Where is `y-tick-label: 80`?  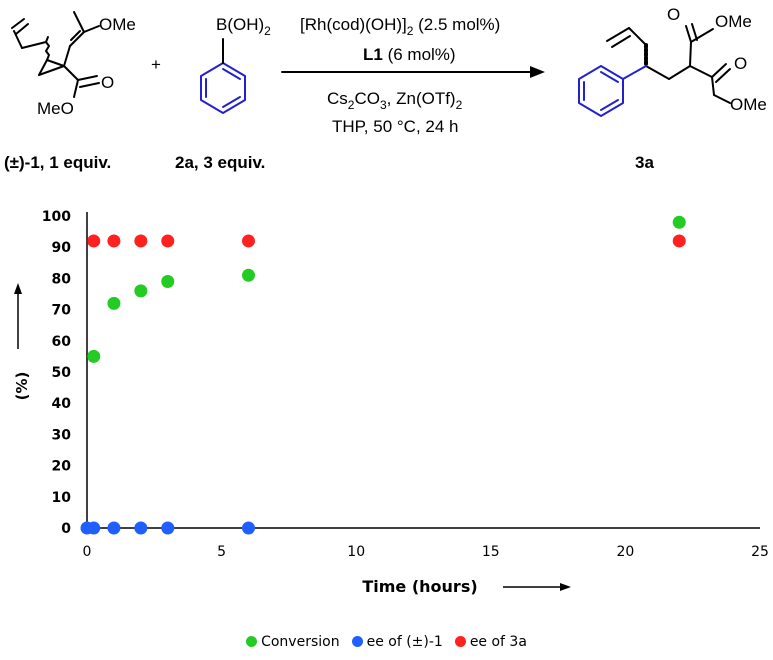
y-tick-label: 80 is located at coordinates (62, 279).